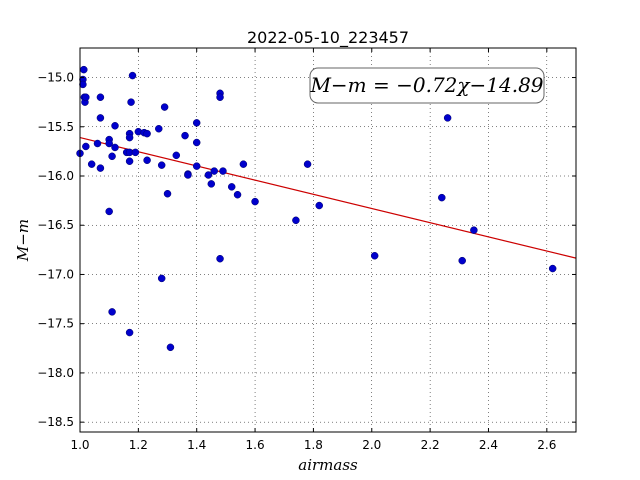 The width and height of the screenshot is (640, 480). I want to click on x-tick-label: 2.4, so click(488, 445).